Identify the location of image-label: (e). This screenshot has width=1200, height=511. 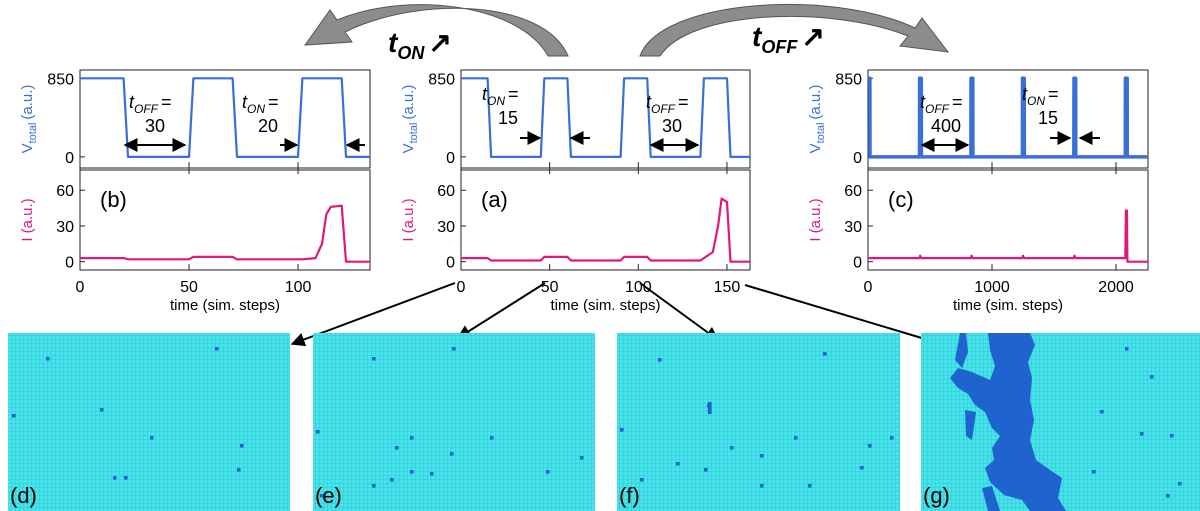
(328, 495).